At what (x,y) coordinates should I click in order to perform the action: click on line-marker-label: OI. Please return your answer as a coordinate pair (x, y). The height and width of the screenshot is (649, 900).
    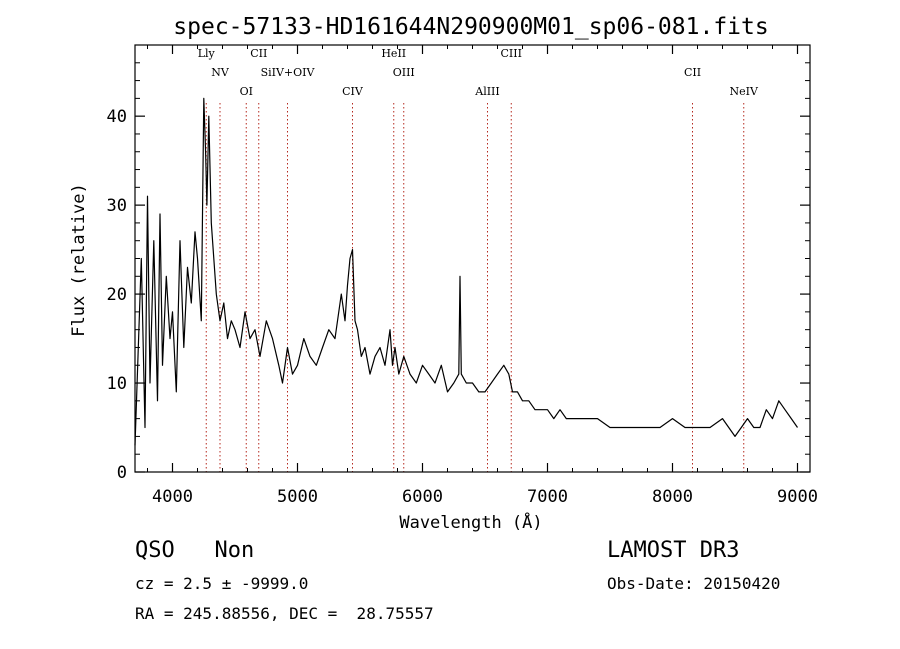
    Looking at the image, I should click on (246, 91).